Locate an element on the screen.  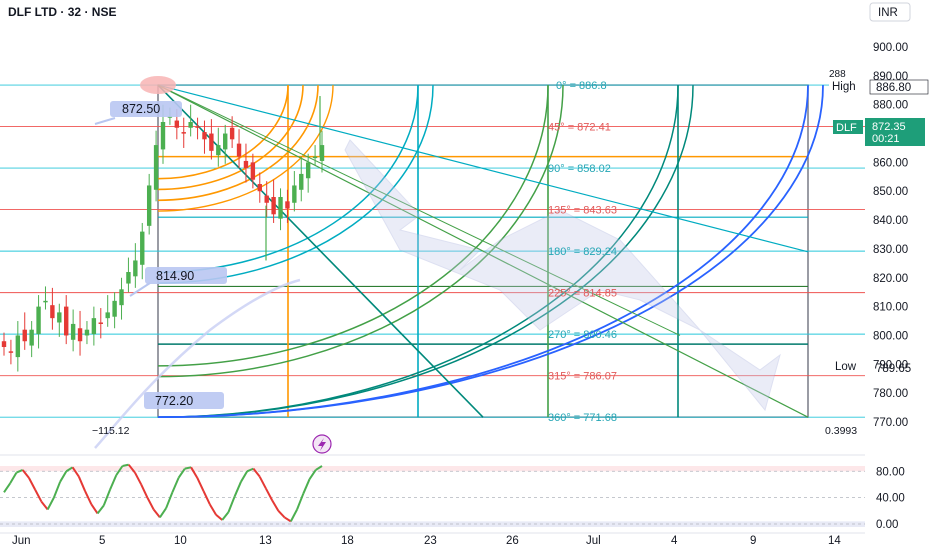
currency-box is located at coordinates (890, 12).